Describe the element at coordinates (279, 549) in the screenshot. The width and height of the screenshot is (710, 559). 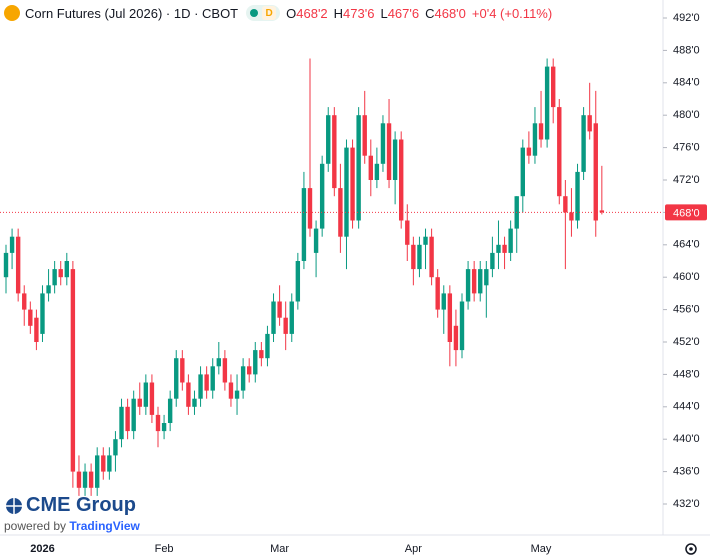
I see `x-tick-label: Mar` at that location.